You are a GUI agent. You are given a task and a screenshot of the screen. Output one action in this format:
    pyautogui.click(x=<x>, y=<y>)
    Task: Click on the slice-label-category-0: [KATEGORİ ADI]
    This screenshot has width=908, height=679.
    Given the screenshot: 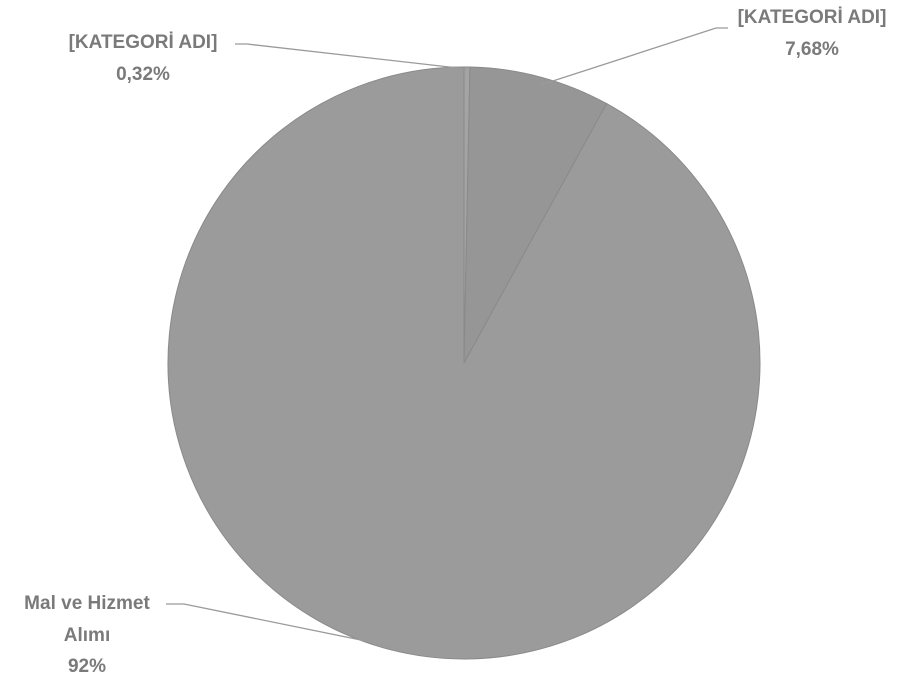 What is the action you would take?
    pyautogui.click(x=143, y=42)
    